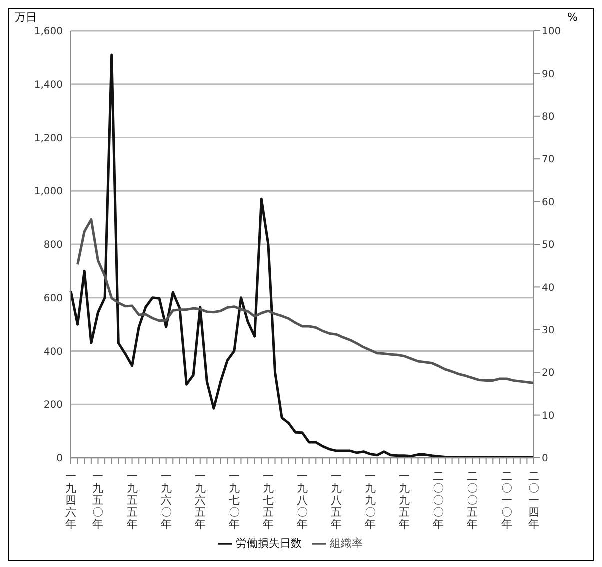 This screenshot has width=602, height=567. What do you see at coordinates (268, 500) in the screenshot?
I see `x-tick-label: 一九七五年` at bounding box center [268, 500].